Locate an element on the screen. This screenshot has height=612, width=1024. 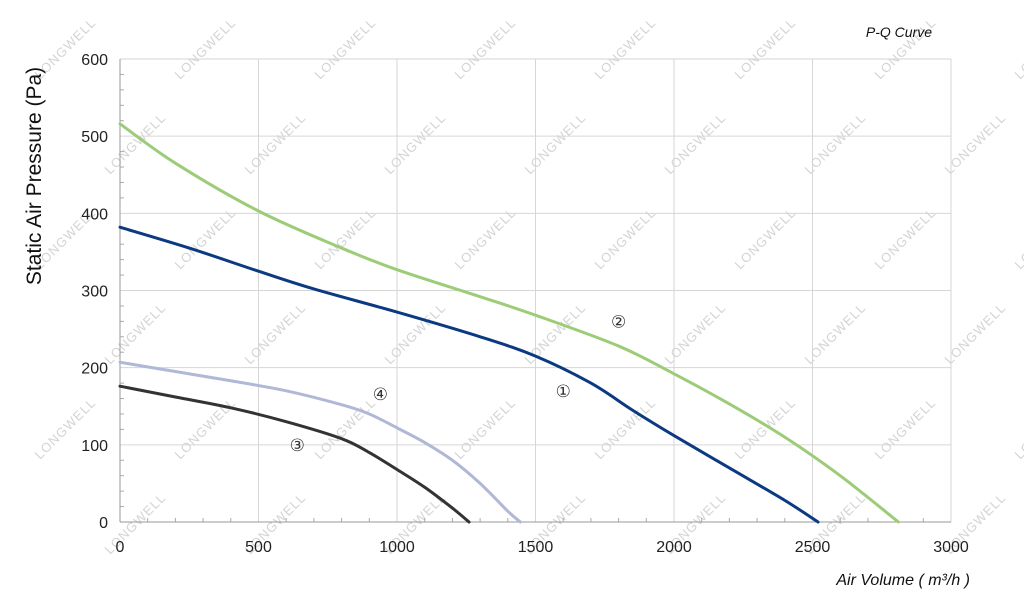
y-tick-label: 400 is located at coordinates (94, 214).